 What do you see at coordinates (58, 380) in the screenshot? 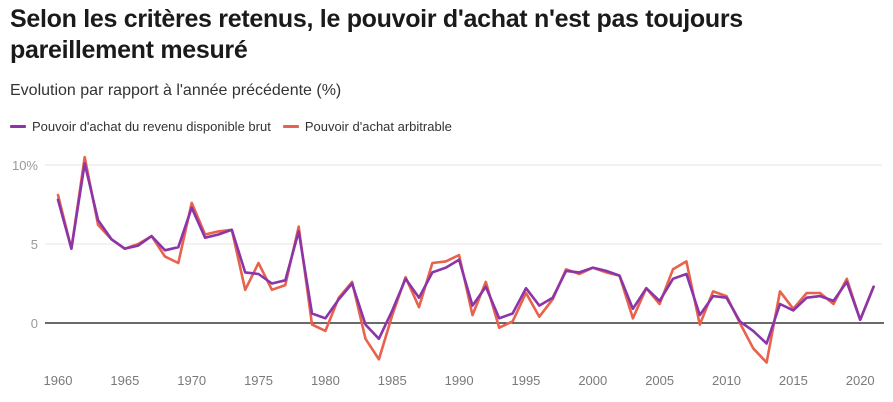
I see `x-tick-label: 1960` at bounding box center [58, 380].